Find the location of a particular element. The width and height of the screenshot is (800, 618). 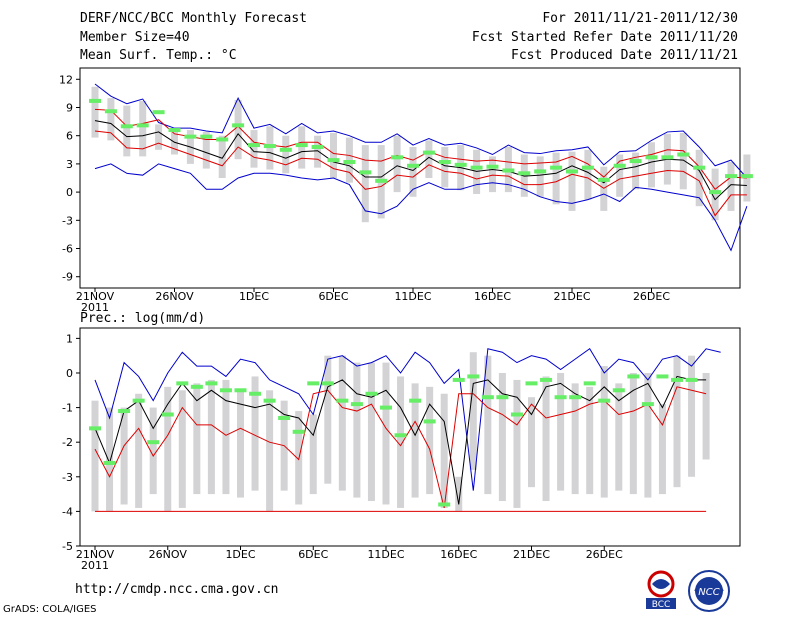

temp-xtick-label: 6DEC is located at coordinates (333, 296).